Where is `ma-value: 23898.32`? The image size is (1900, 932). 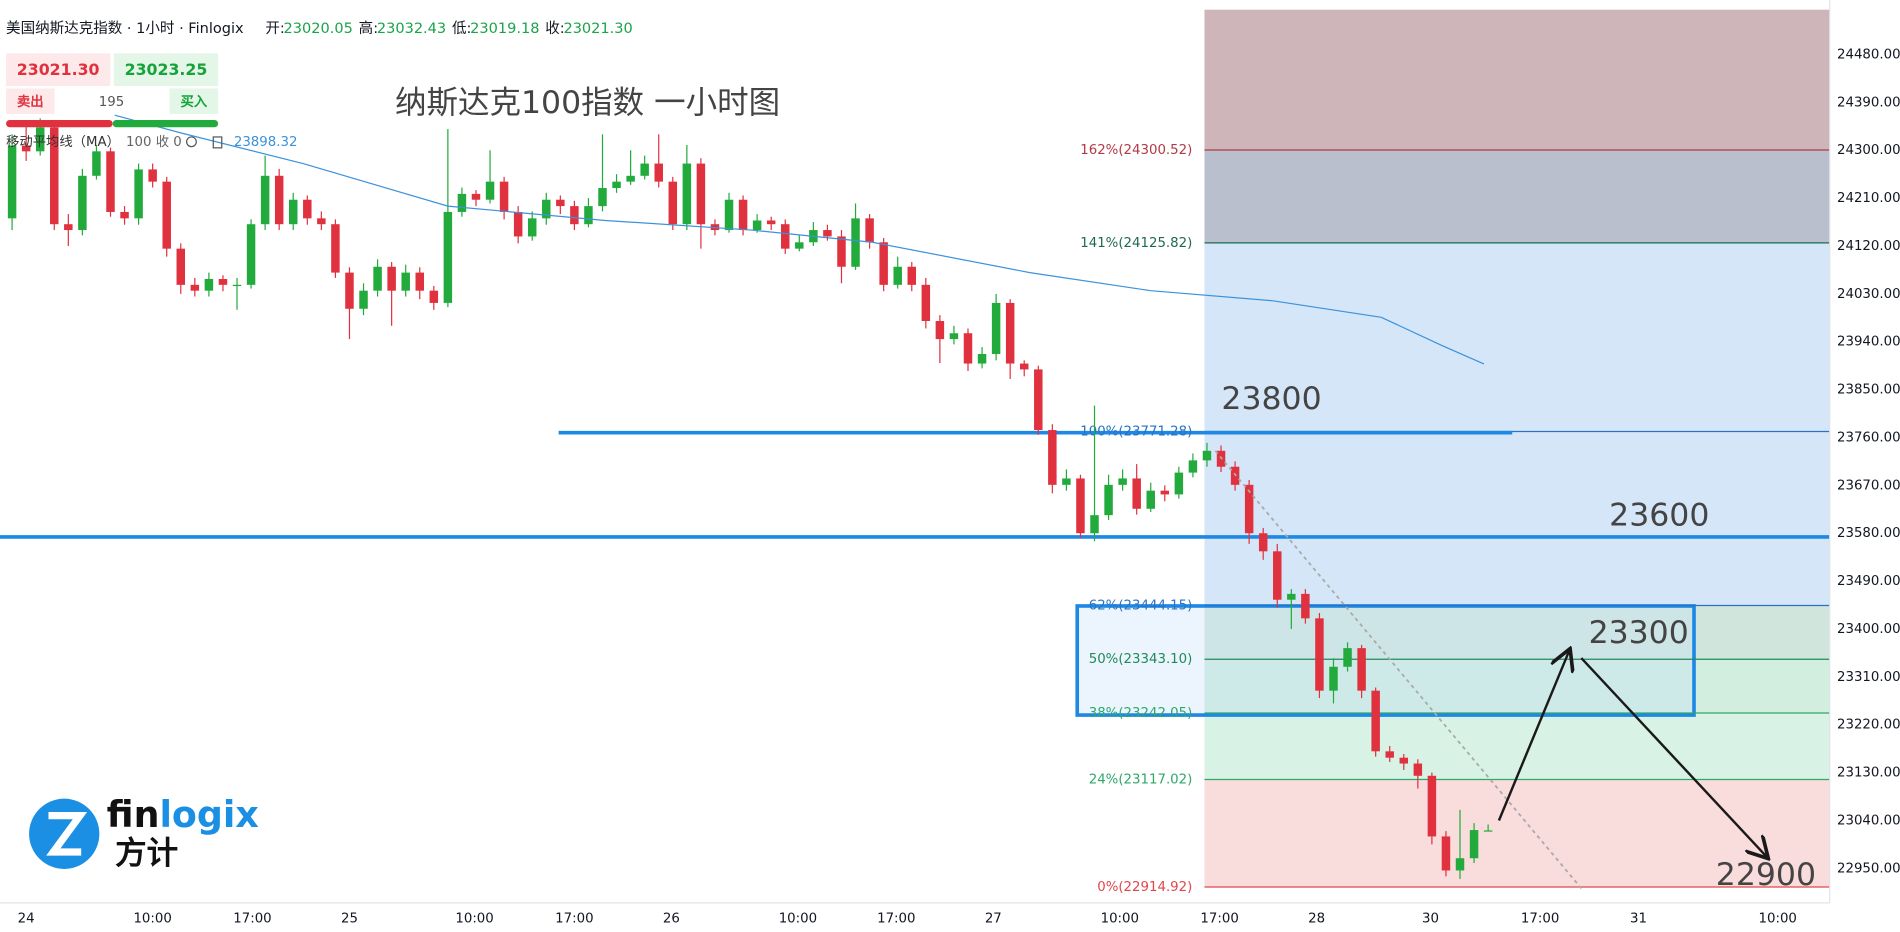 ma-value: 23898.32 is located at coordinates (266, 142).